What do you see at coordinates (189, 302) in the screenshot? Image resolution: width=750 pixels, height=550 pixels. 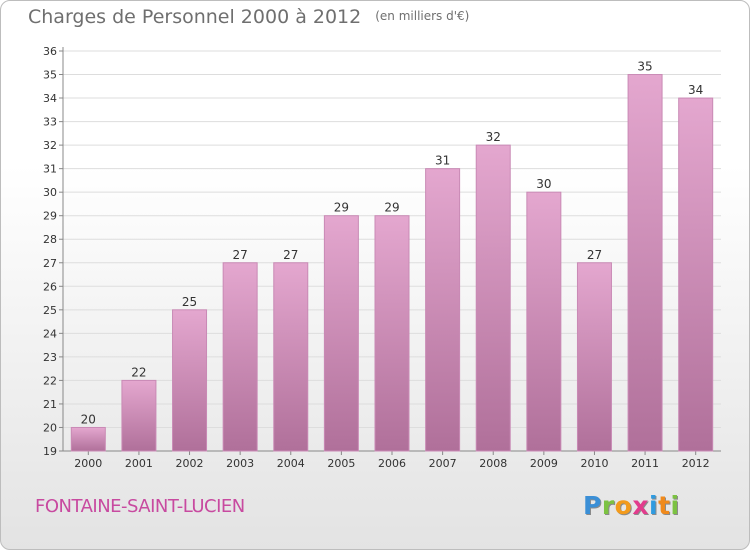 I see `bar-value-label: 25` at bounding box center [189, 302].